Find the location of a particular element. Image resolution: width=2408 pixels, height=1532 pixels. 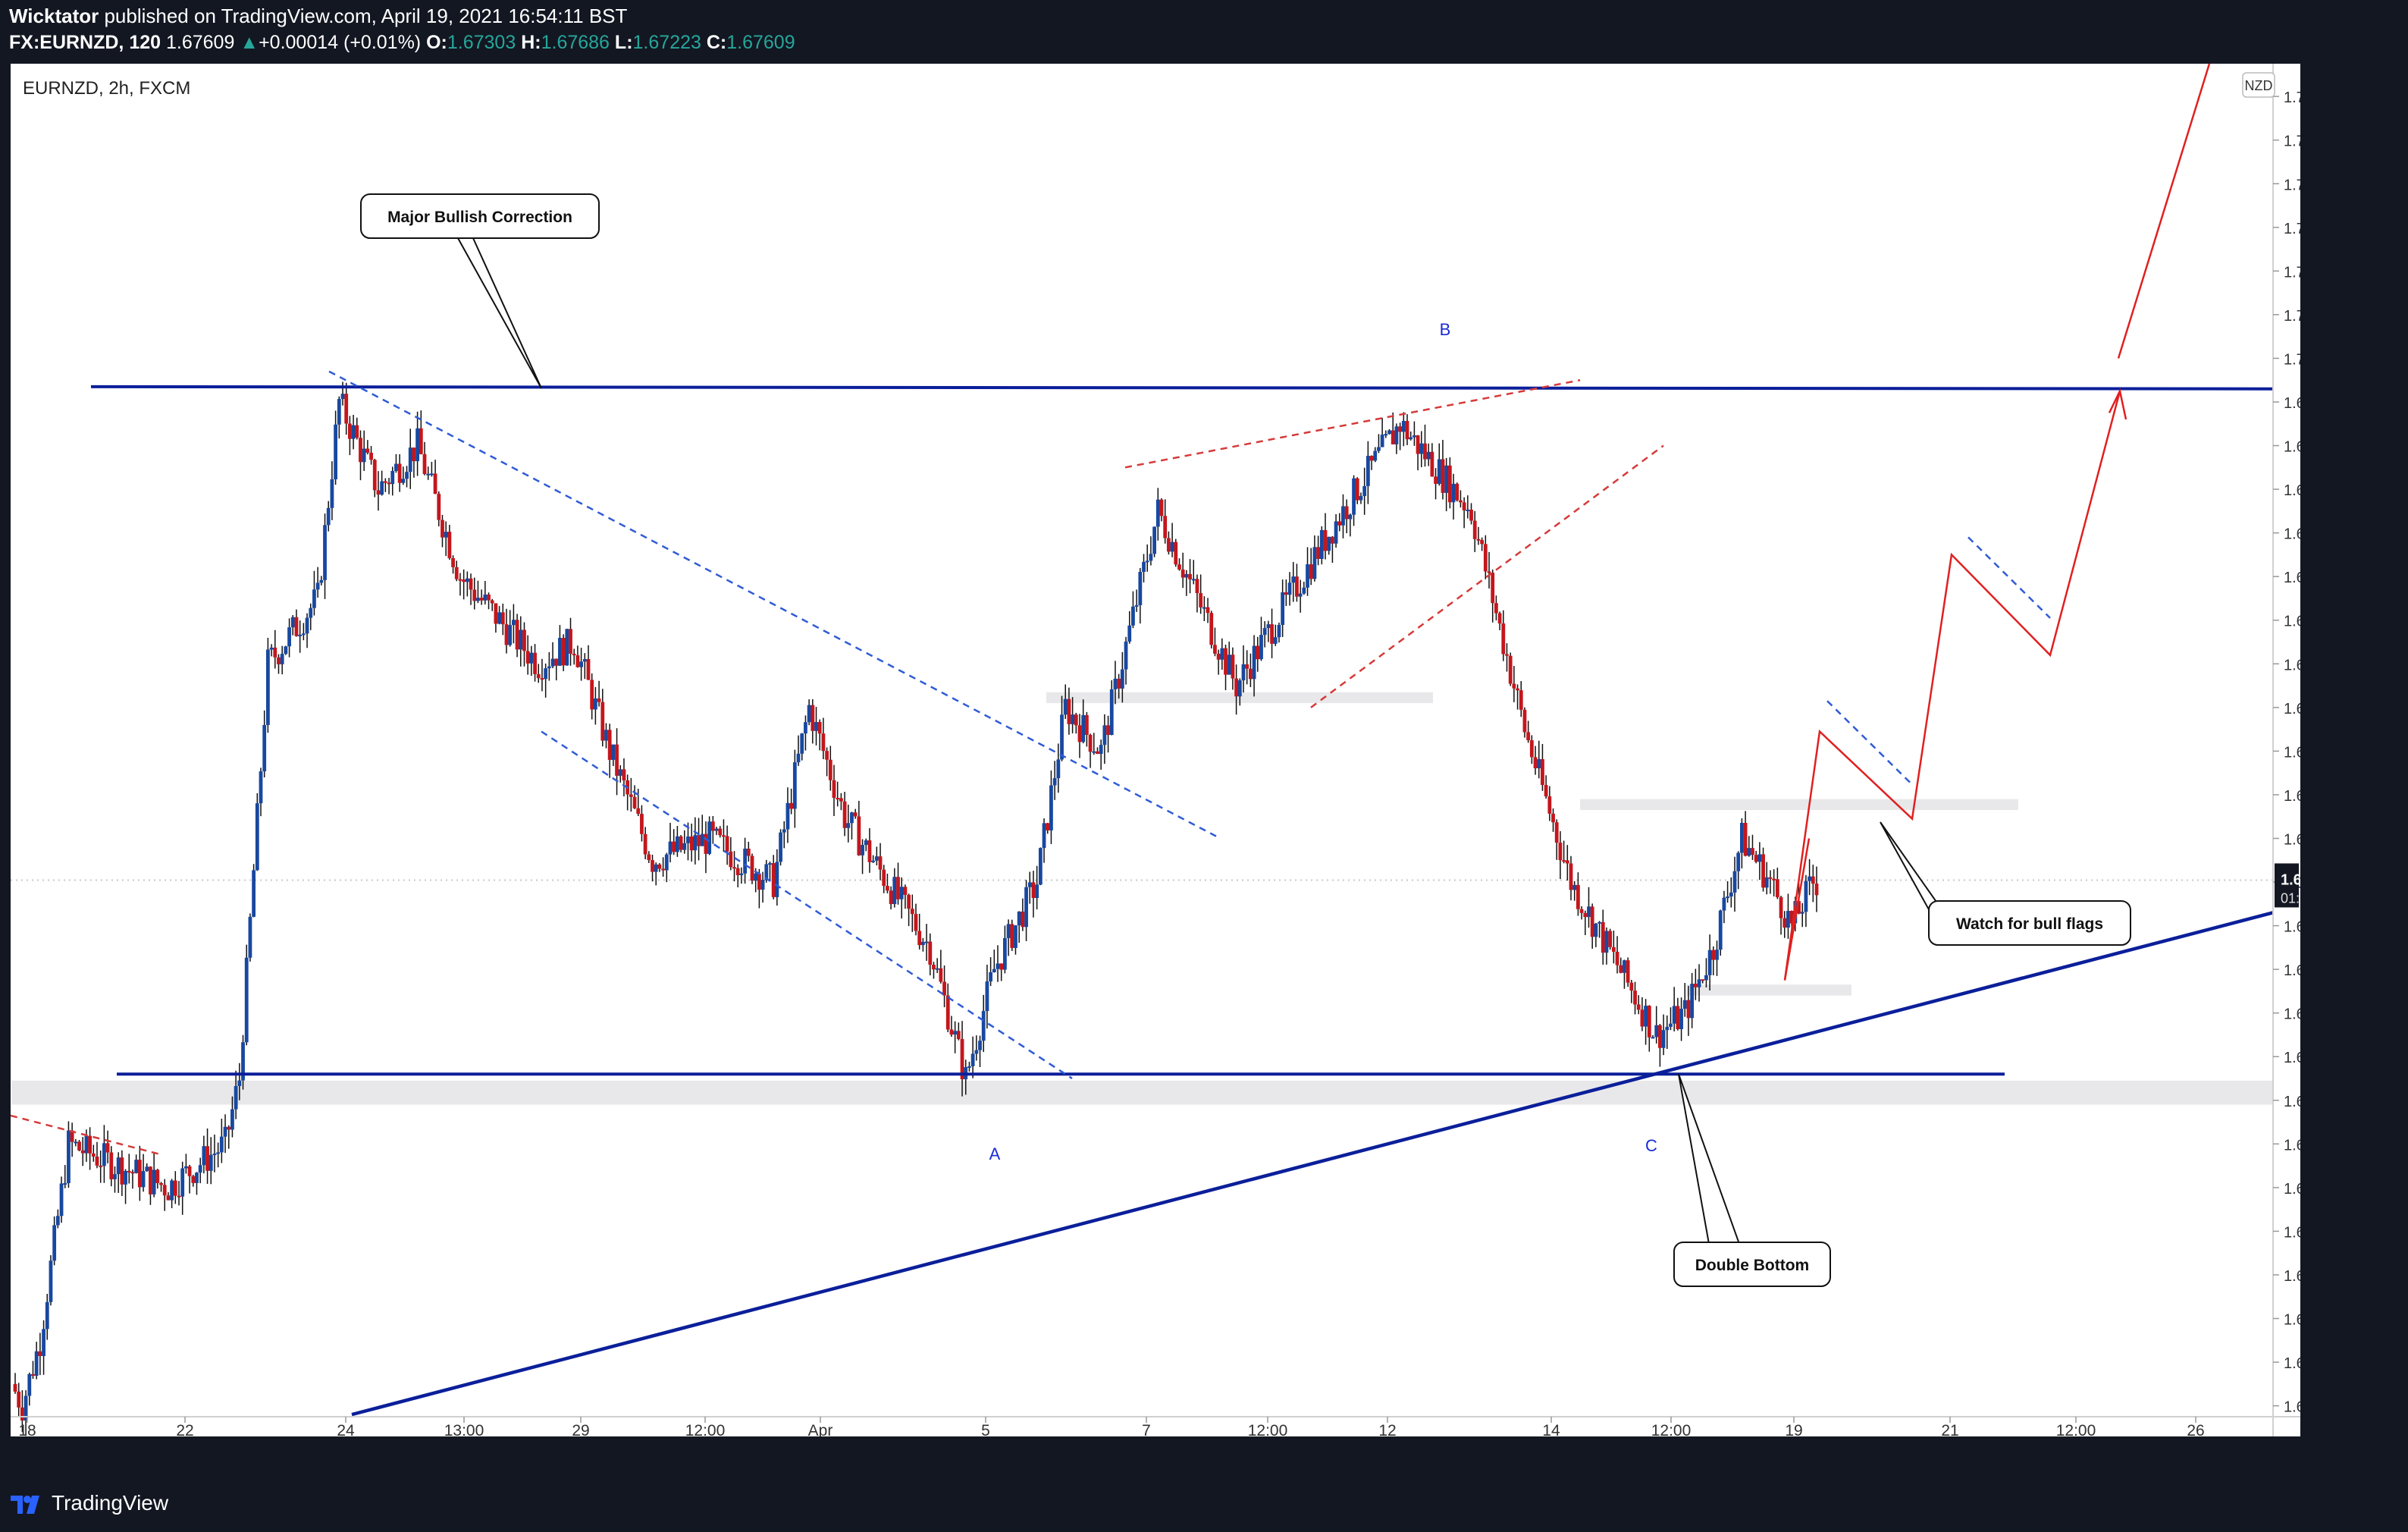

projection-breakout is located at coordinates (2164, 211).